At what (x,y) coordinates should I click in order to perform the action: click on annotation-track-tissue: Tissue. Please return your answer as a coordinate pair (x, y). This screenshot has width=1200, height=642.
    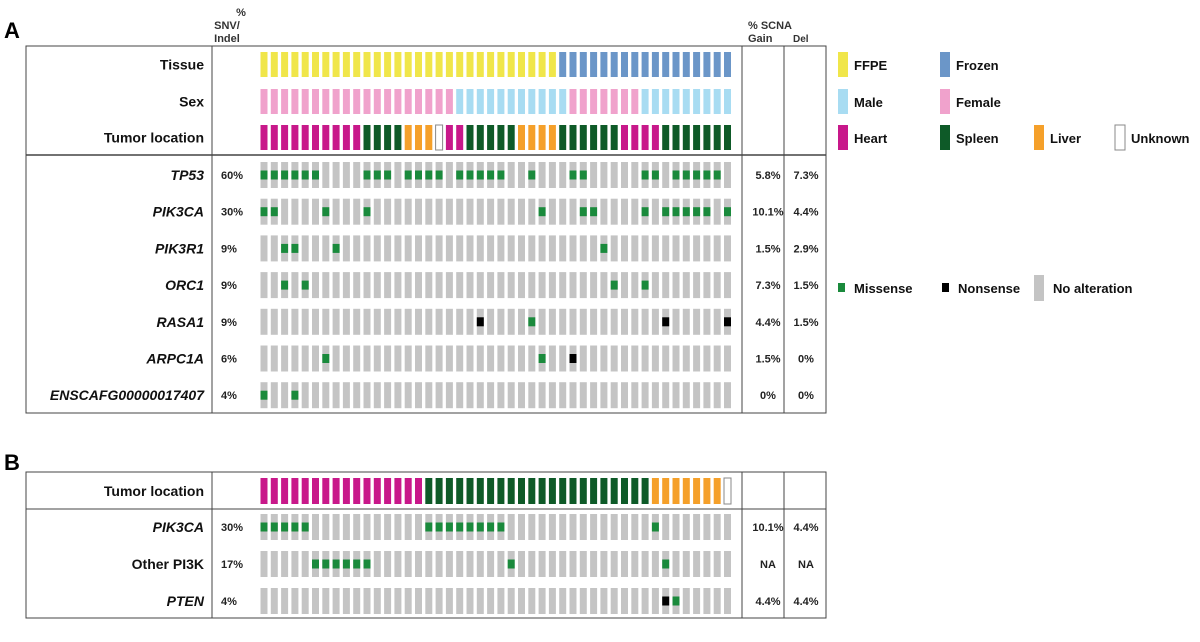
    Looking at the image, I should click on (445, 64).